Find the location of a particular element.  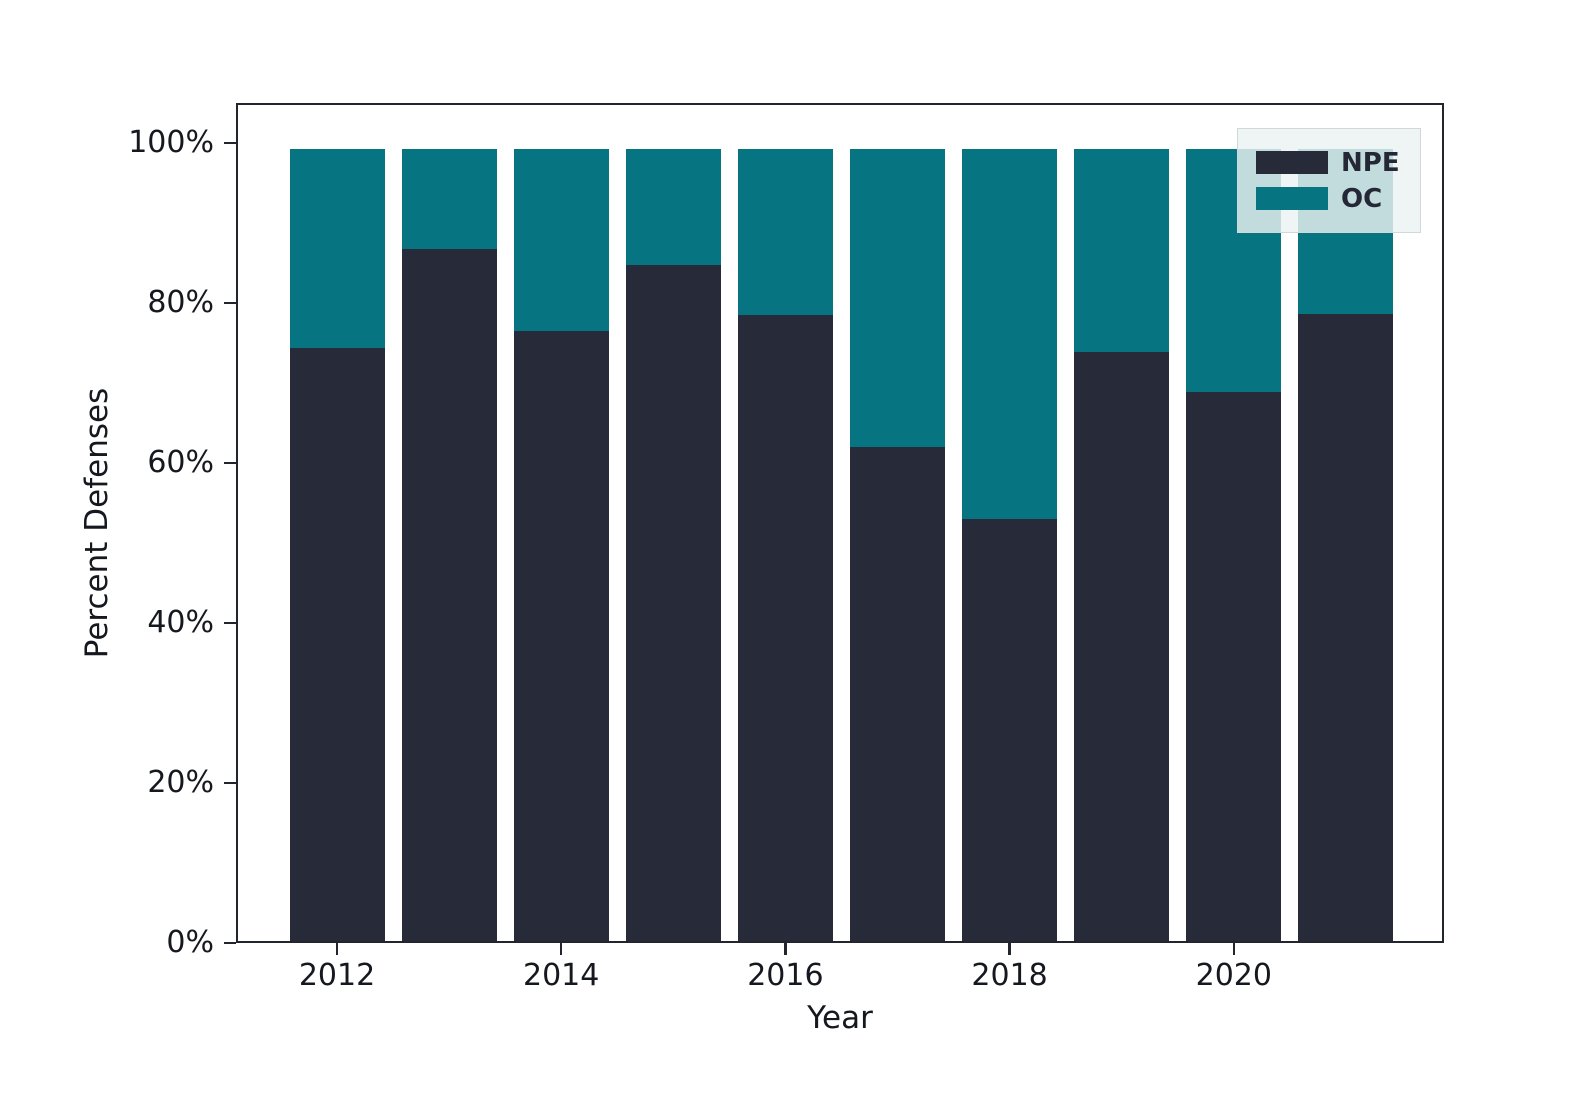

bar-2014 is located at coordinates (561, 545).